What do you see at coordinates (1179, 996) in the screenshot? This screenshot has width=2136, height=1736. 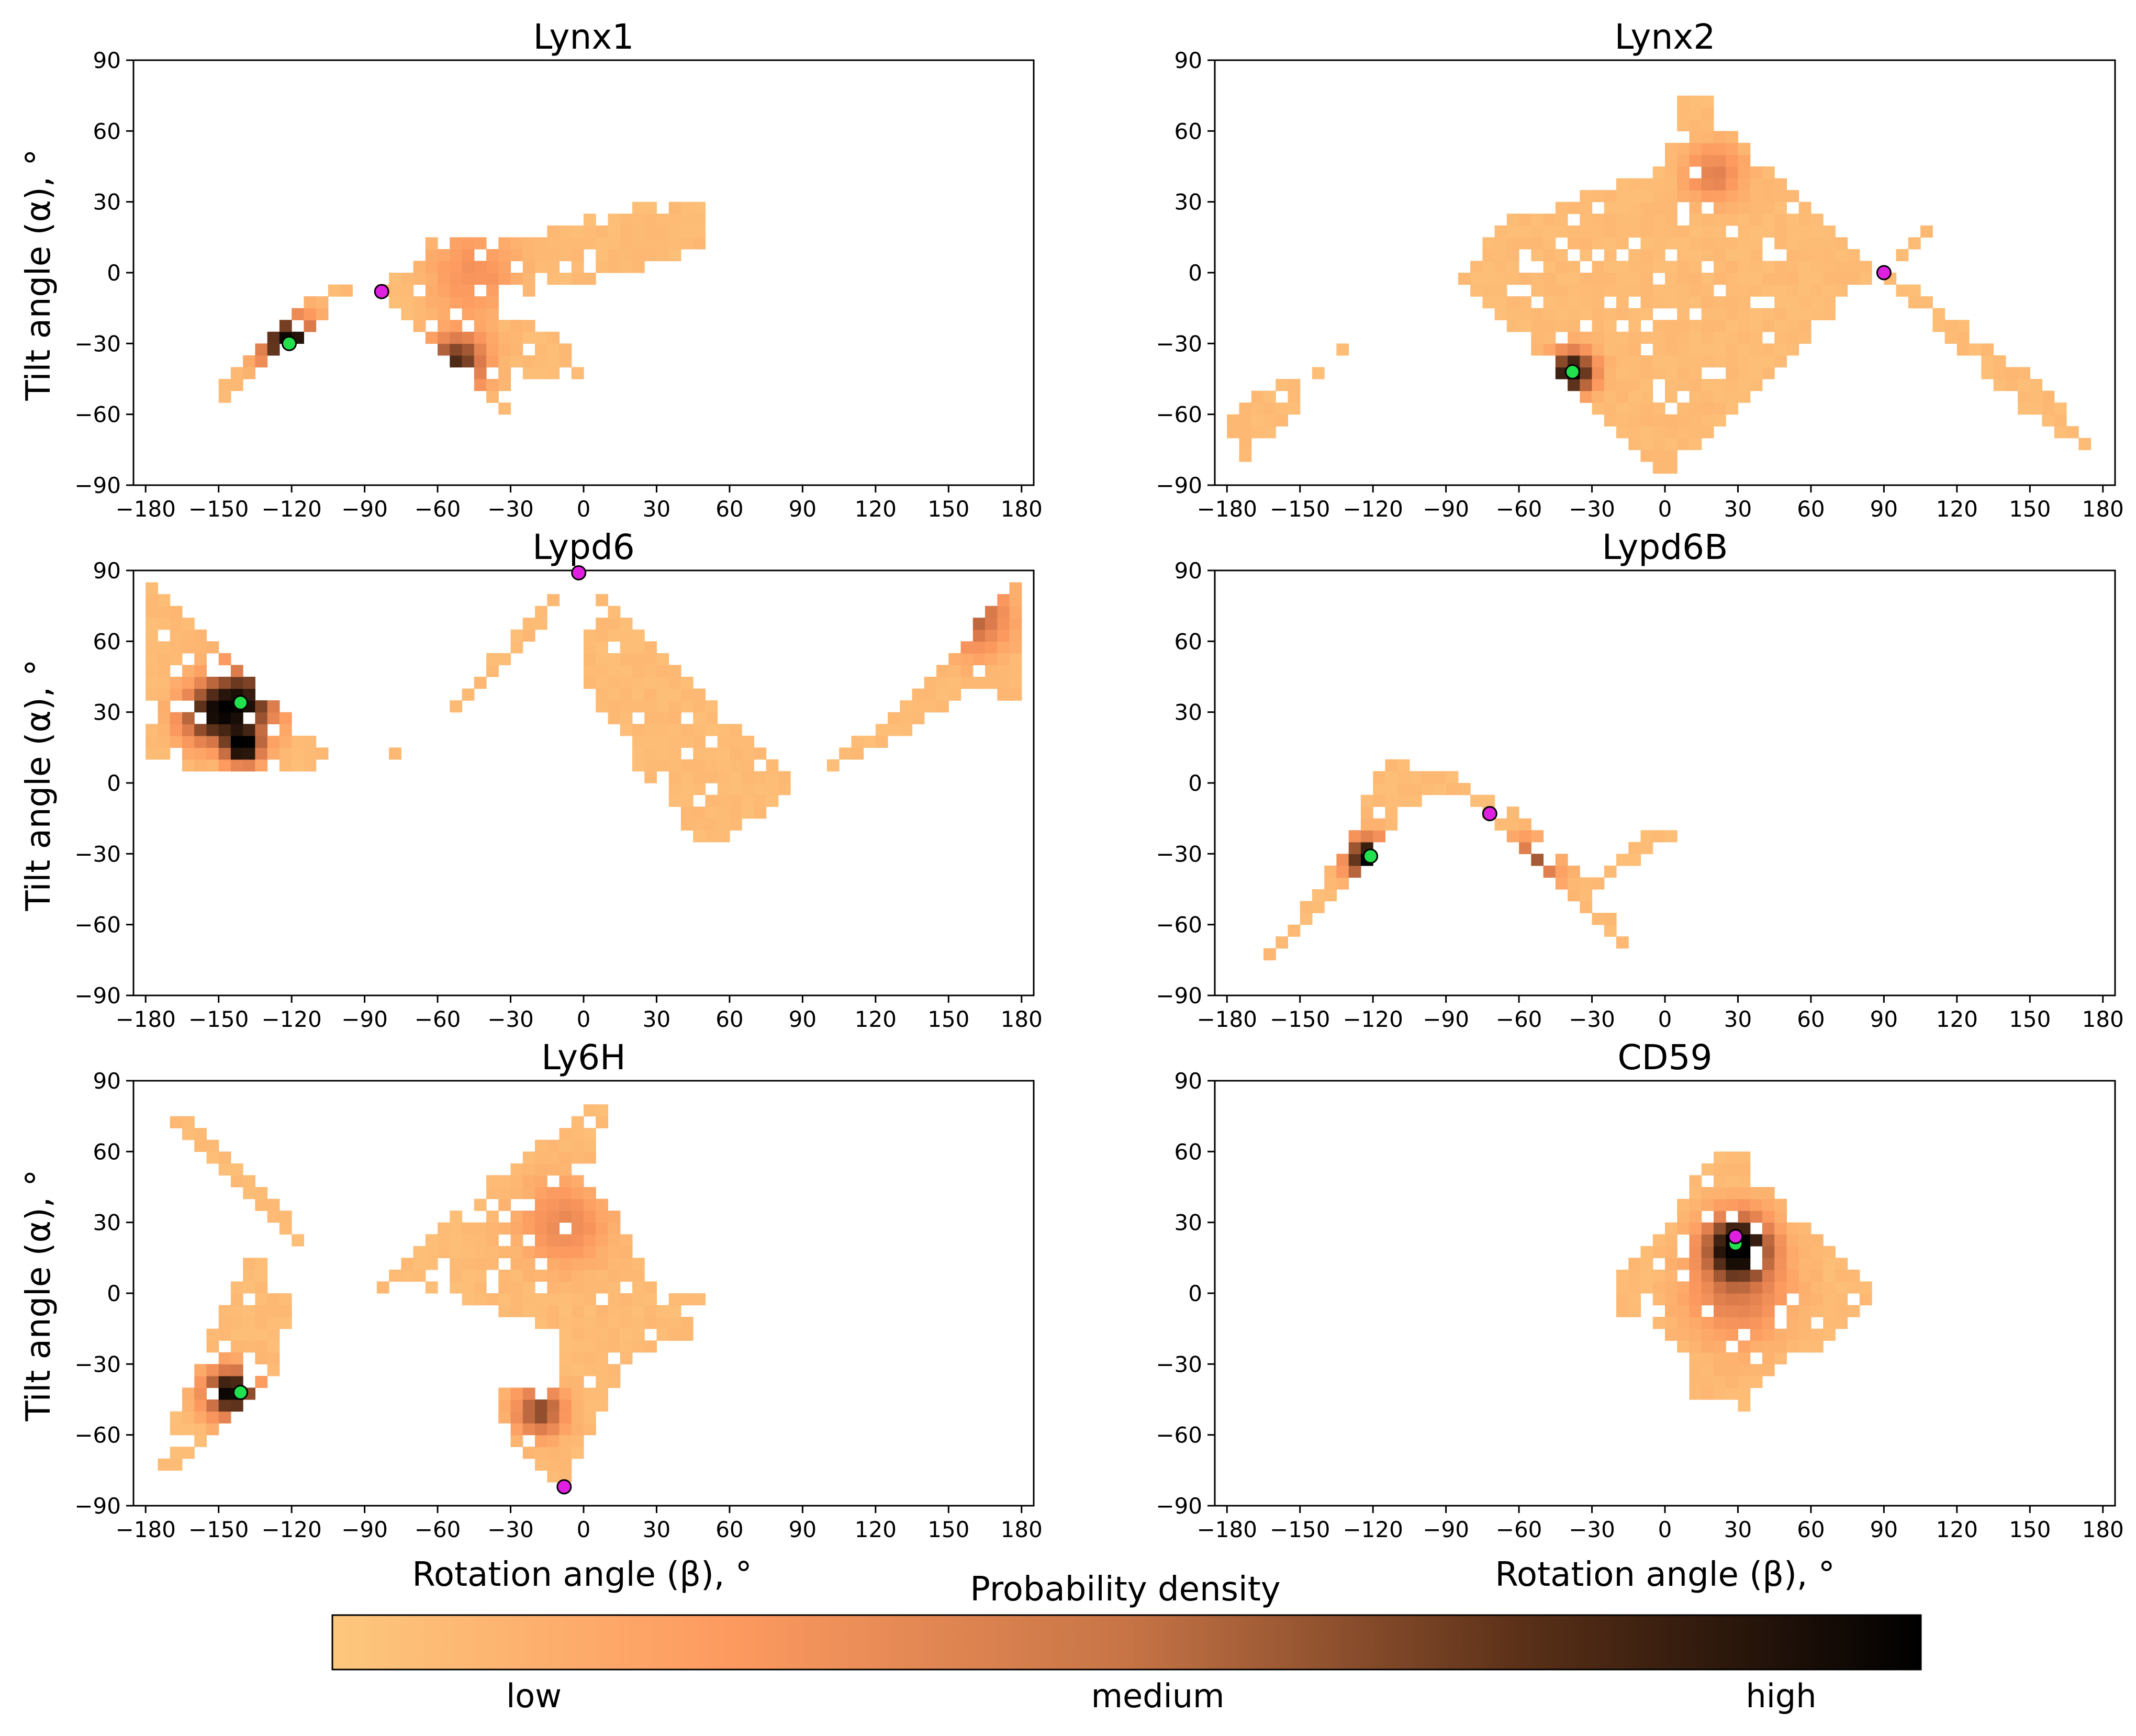 I see `y-tick-label: −90` at bounding box center [1179, 996].